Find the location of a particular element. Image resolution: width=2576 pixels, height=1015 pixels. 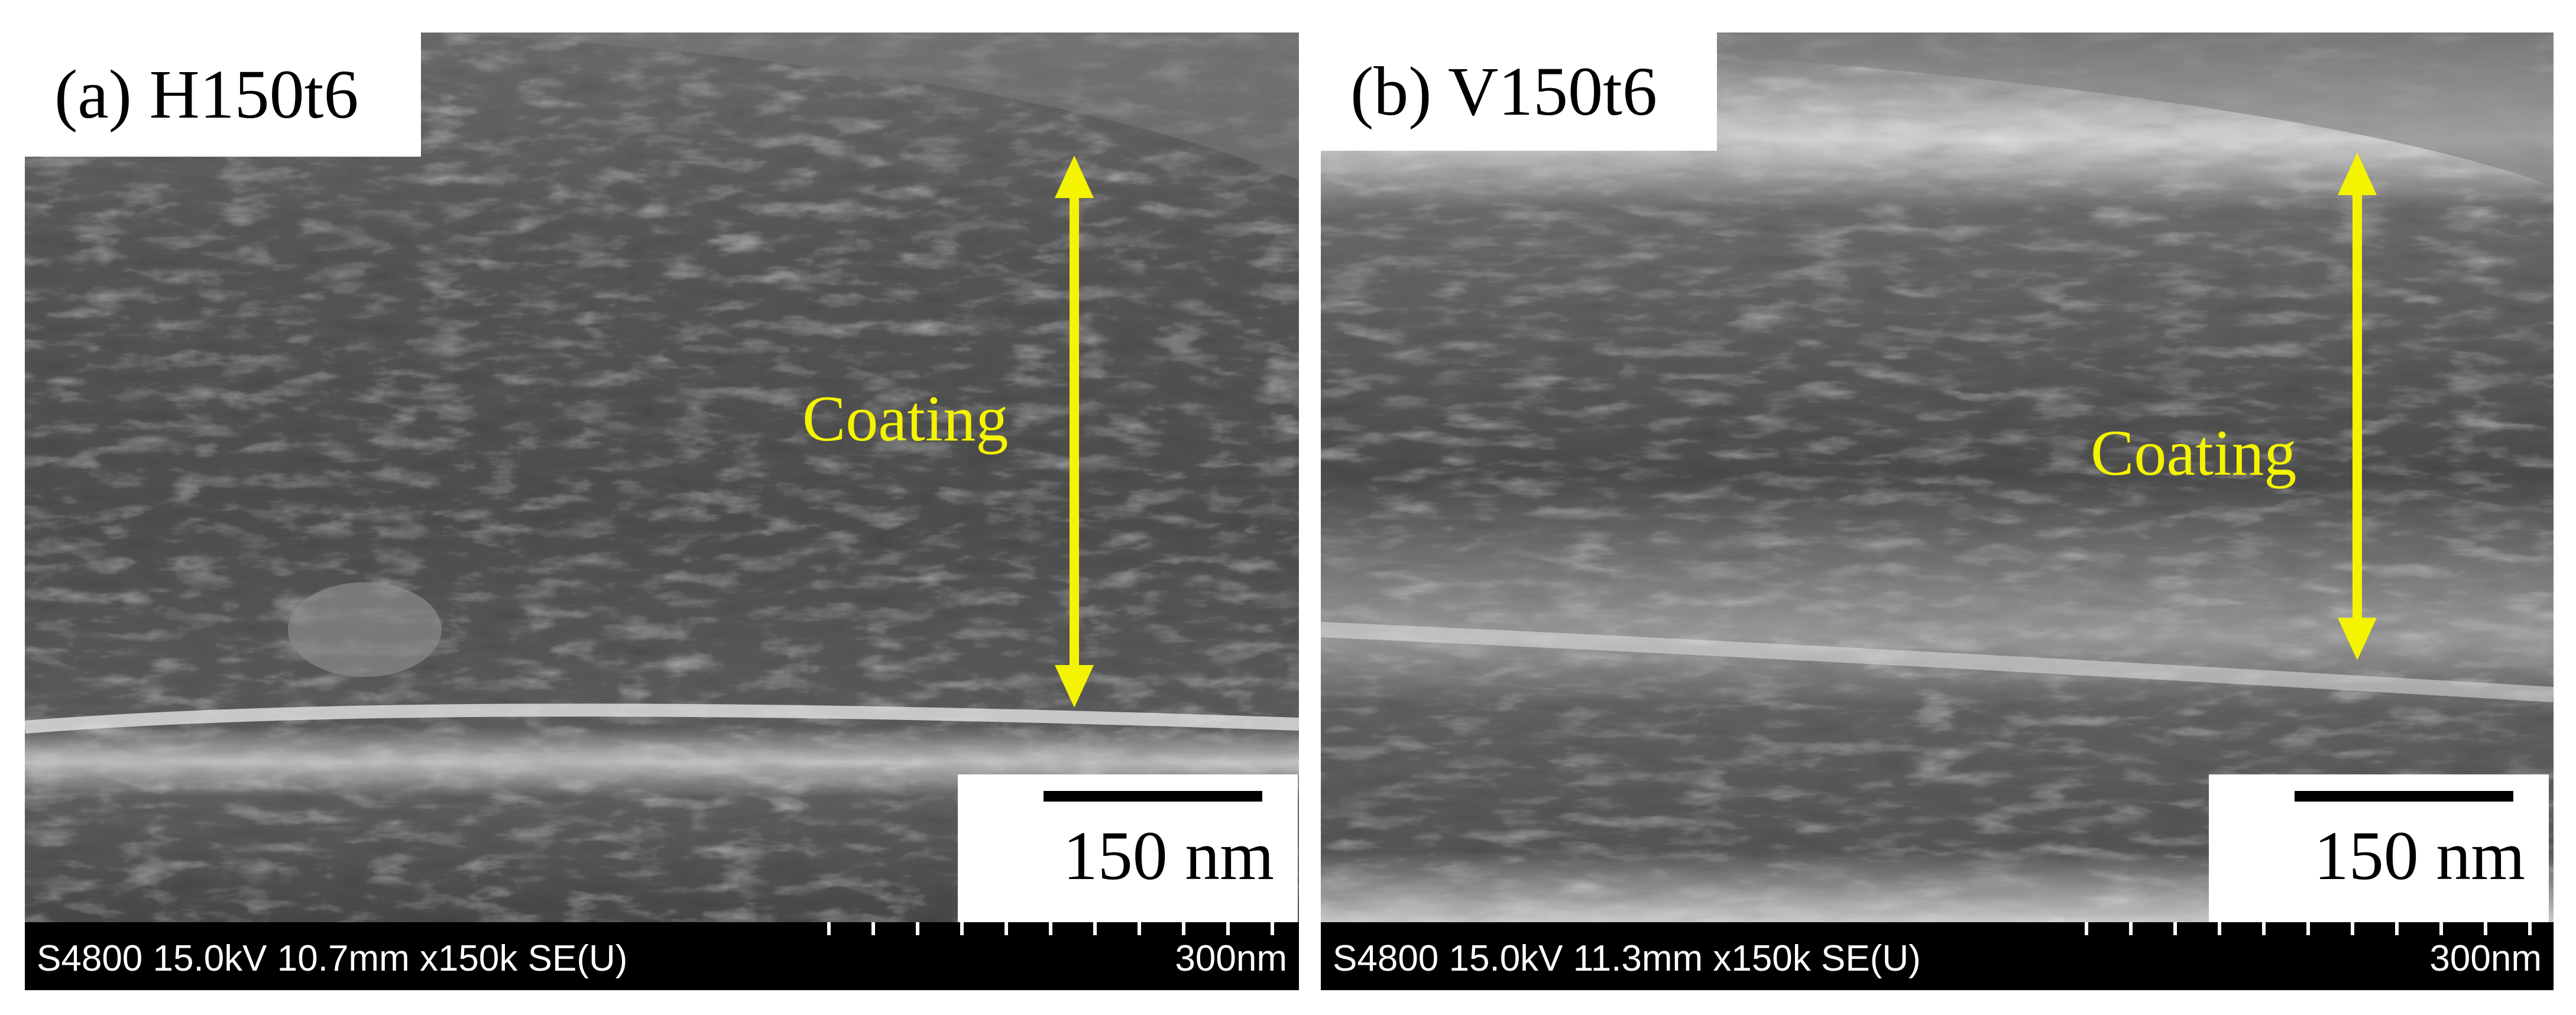

scale-bar-b: 150 nm is located at coordinates (2379, 848).